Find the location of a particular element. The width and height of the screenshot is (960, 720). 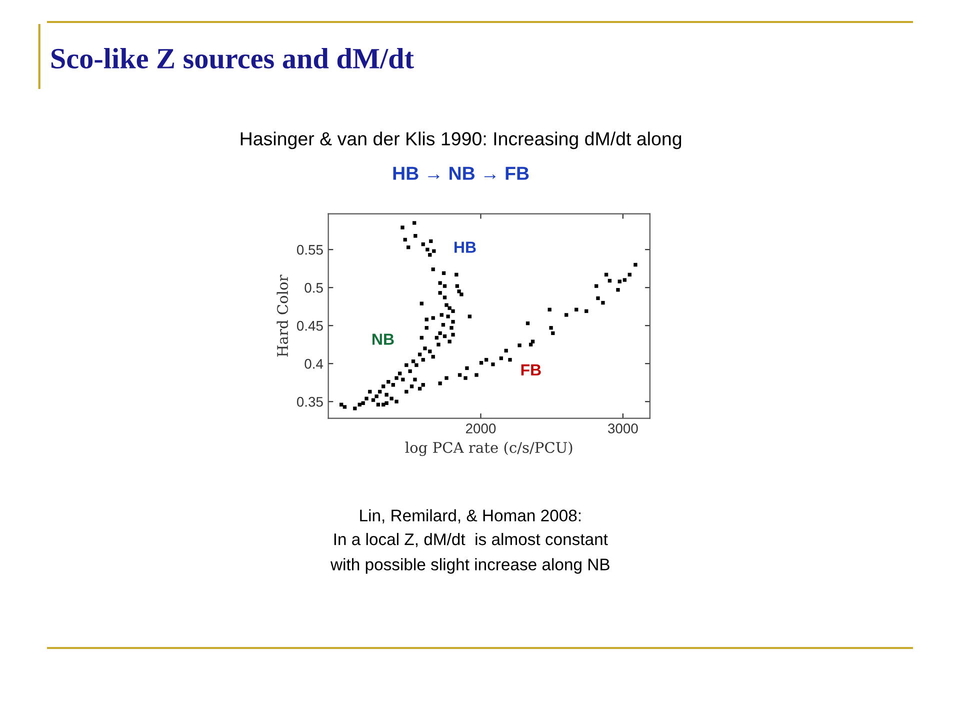

chart-subtitle: Hasinger & van der Klis 1990: Increasing dM/dt along is located at coordinates (461, 141).